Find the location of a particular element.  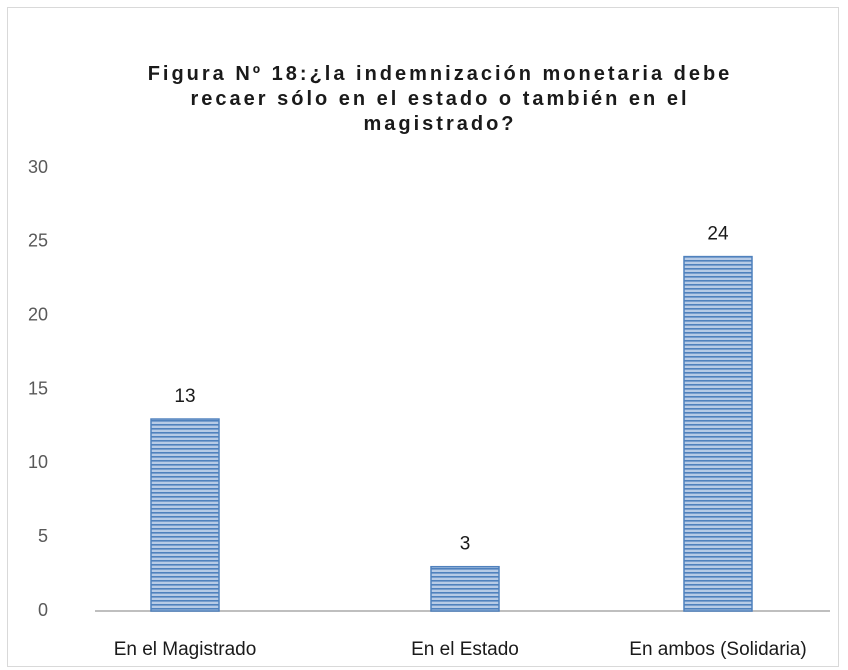

x-tick-label: En el Estado is located at coordinates (465, 649).